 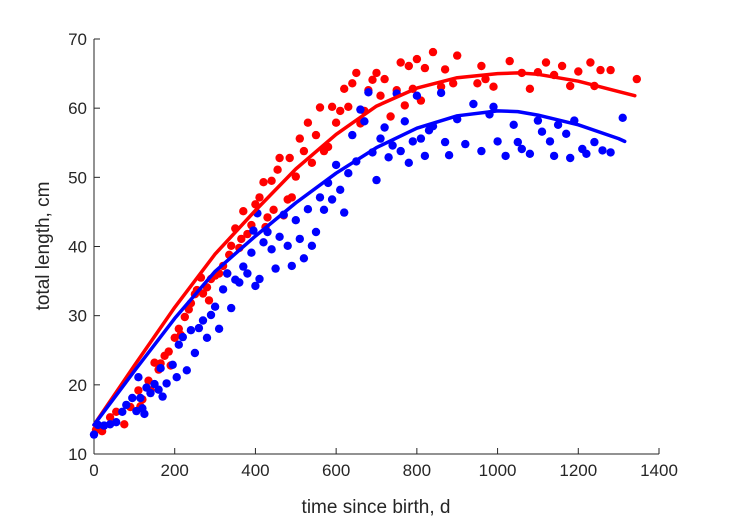 I want to click on x-tick-label: 0, so click(x=93, y=470).